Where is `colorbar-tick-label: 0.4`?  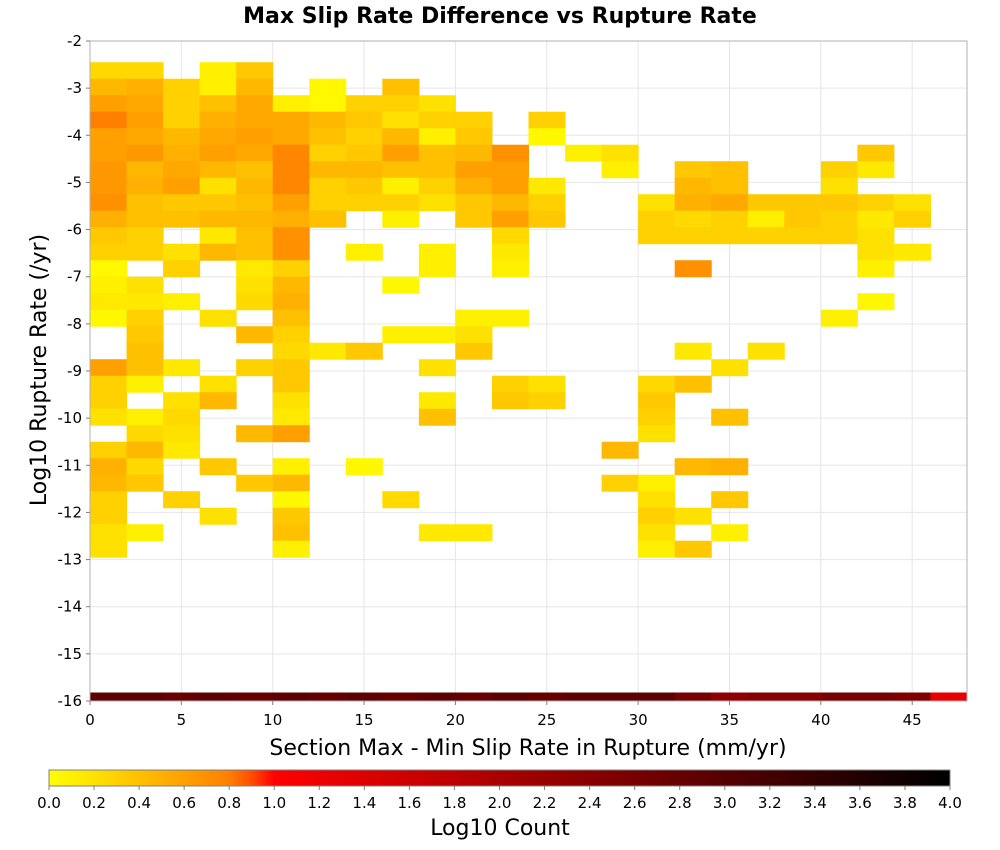 colorbar-tick-label: 0.4 is located at coordinates (139, 803).